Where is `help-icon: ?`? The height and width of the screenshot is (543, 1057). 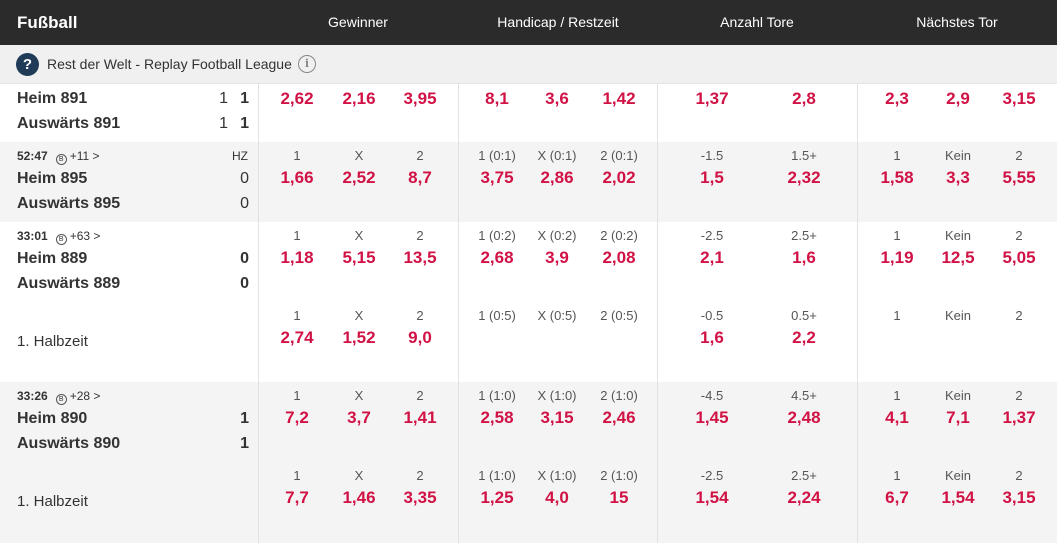
help-icon: ? is located at coordinates (27, 64).